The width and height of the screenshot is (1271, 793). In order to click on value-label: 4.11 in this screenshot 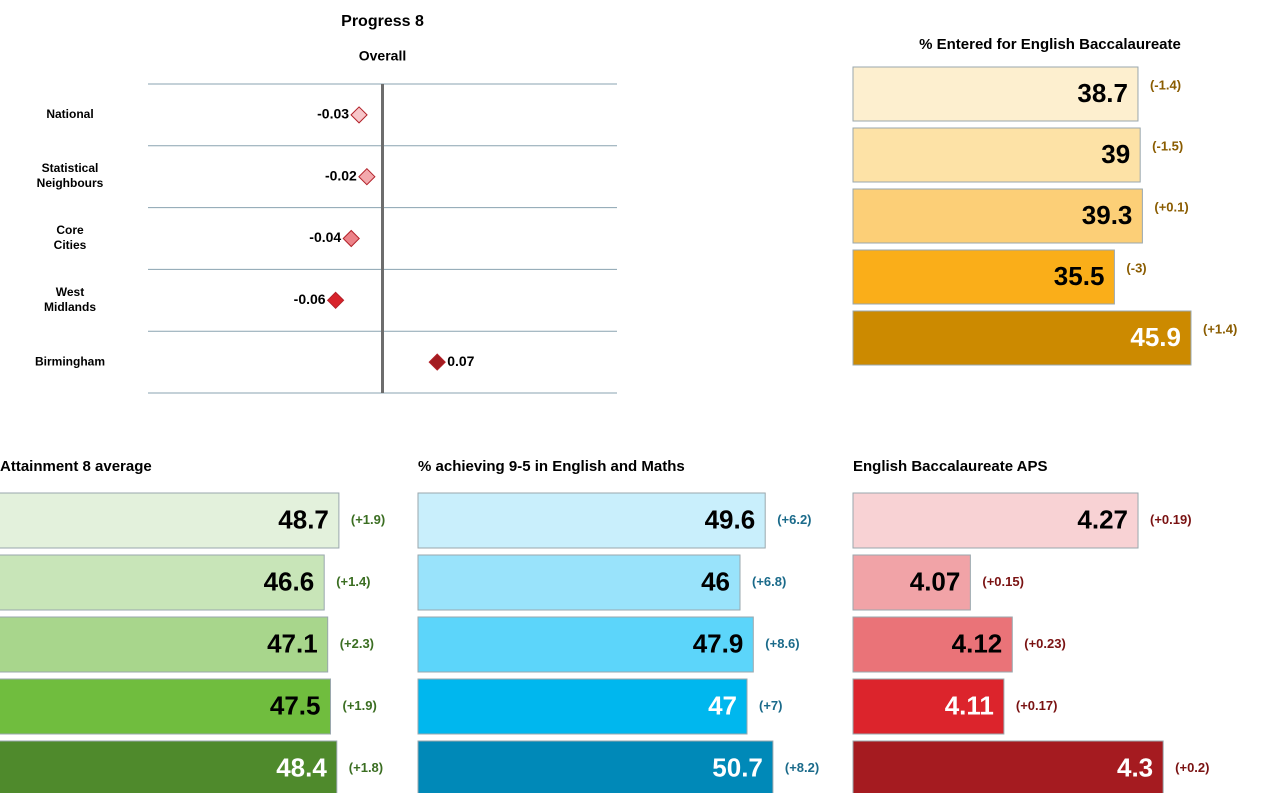, I will do `click(969, 705)`.